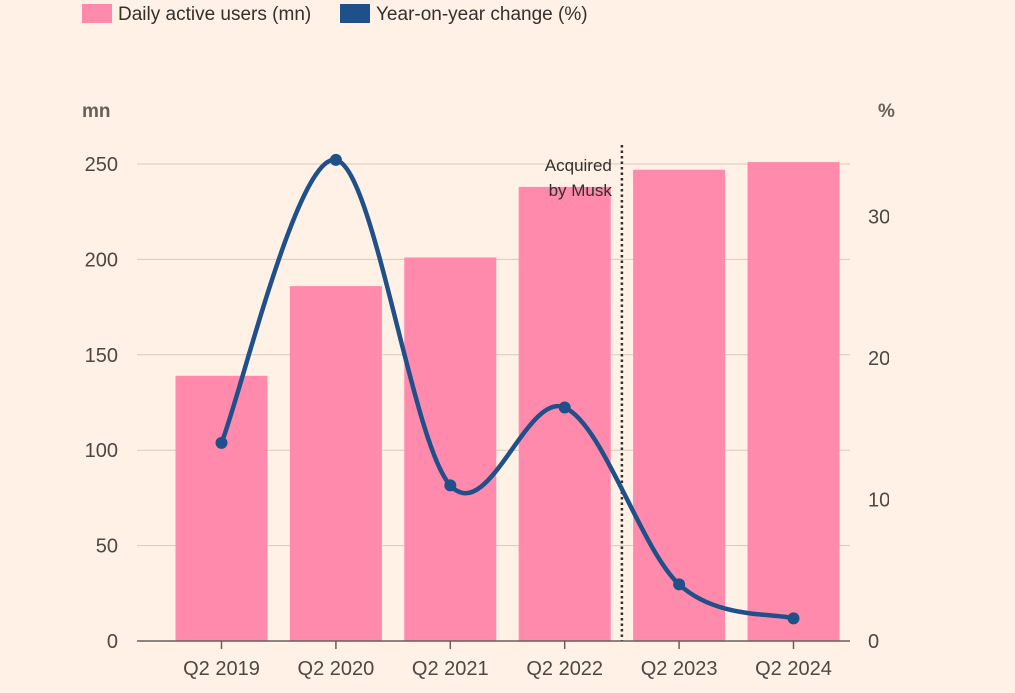  Describe the element at coordinates (679, 405) in the screenshot. I see `bar-q2-2023` at that location.